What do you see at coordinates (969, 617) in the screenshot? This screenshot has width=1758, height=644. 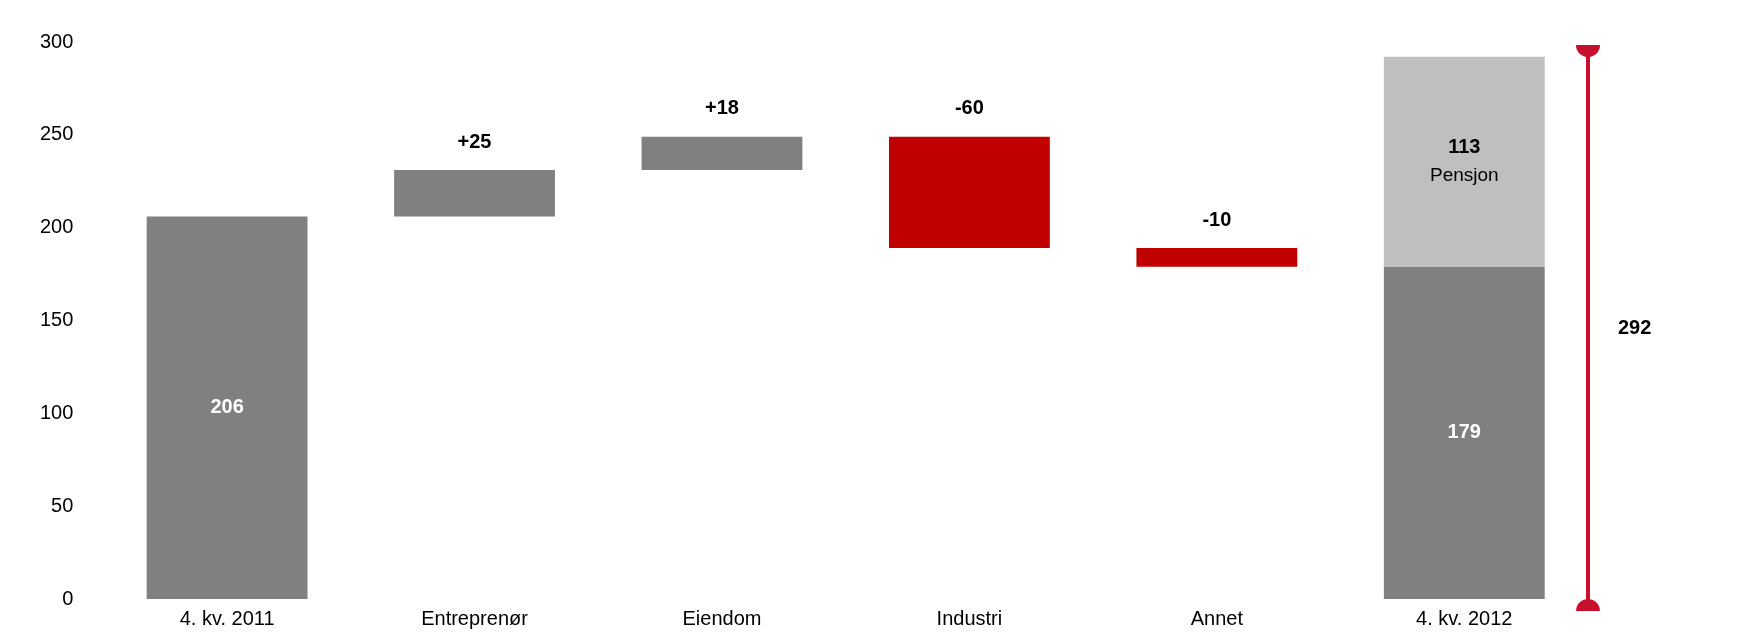 I see `x-tick-label: Industri` at bounding box center [969, 617].